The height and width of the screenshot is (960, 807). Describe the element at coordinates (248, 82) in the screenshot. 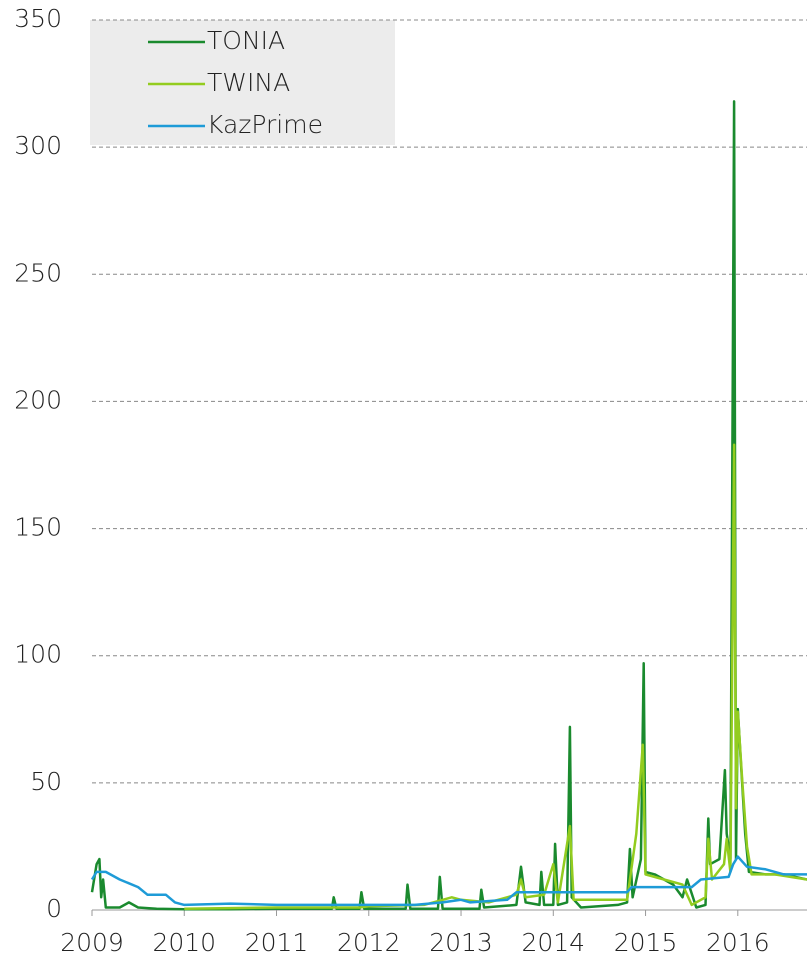

I see `legend-label: TWINA` at that location.